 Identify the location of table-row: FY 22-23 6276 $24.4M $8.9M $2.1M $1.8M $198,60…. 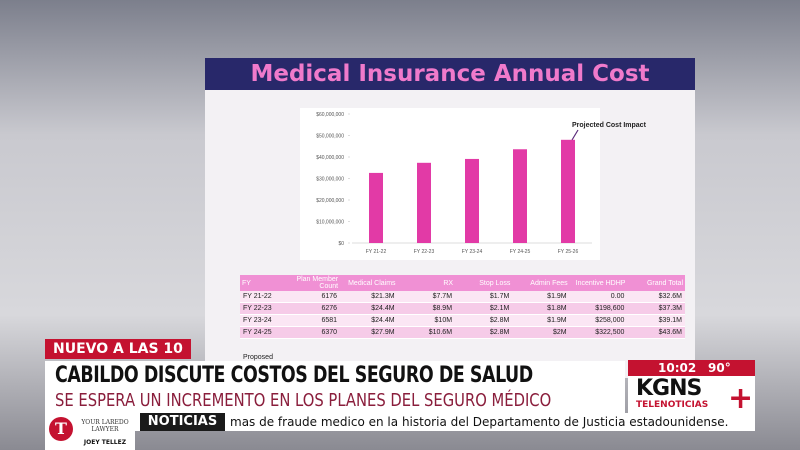
(462, 308).